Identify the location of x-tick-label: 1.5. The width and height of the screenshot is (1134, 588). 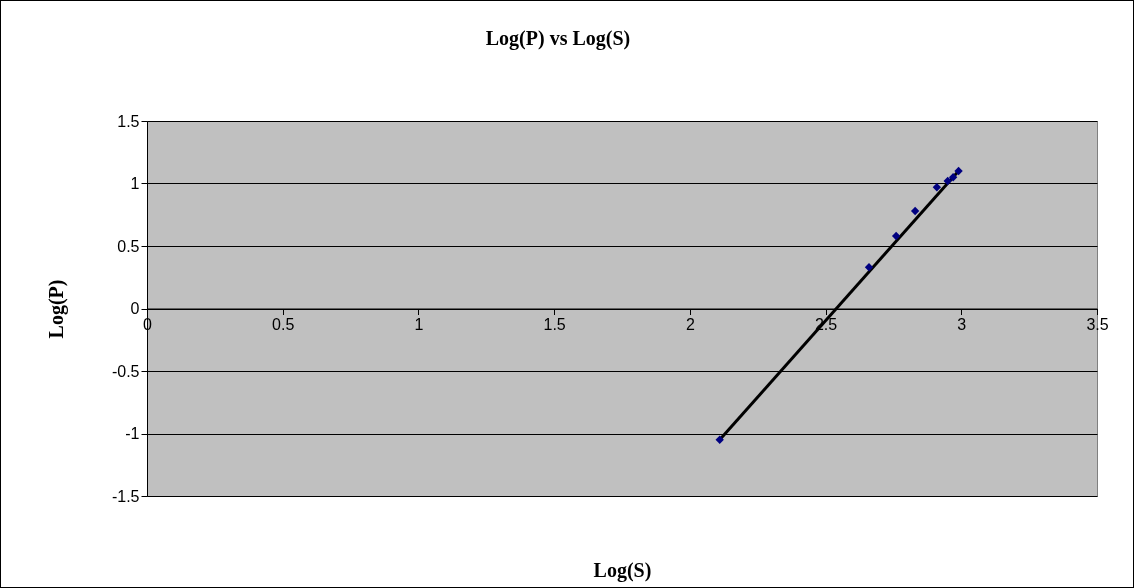
(554, 324).